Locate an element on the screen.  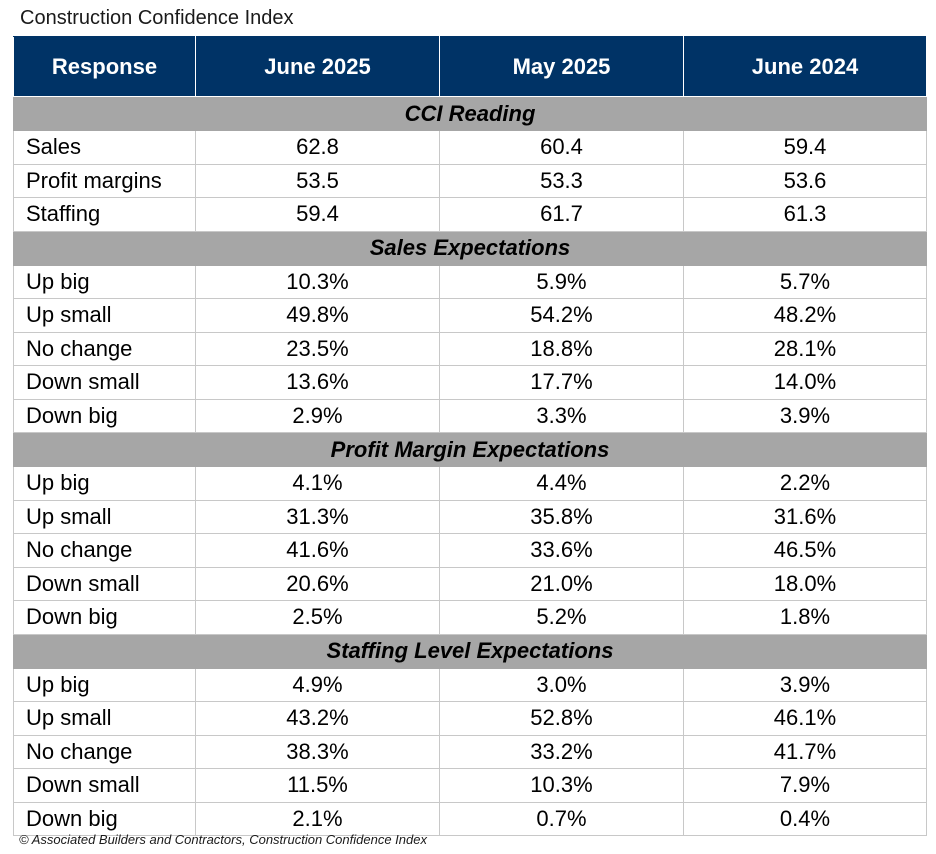
section-header-row: Staffing Level Expectations is located at coordinates (470, 651).